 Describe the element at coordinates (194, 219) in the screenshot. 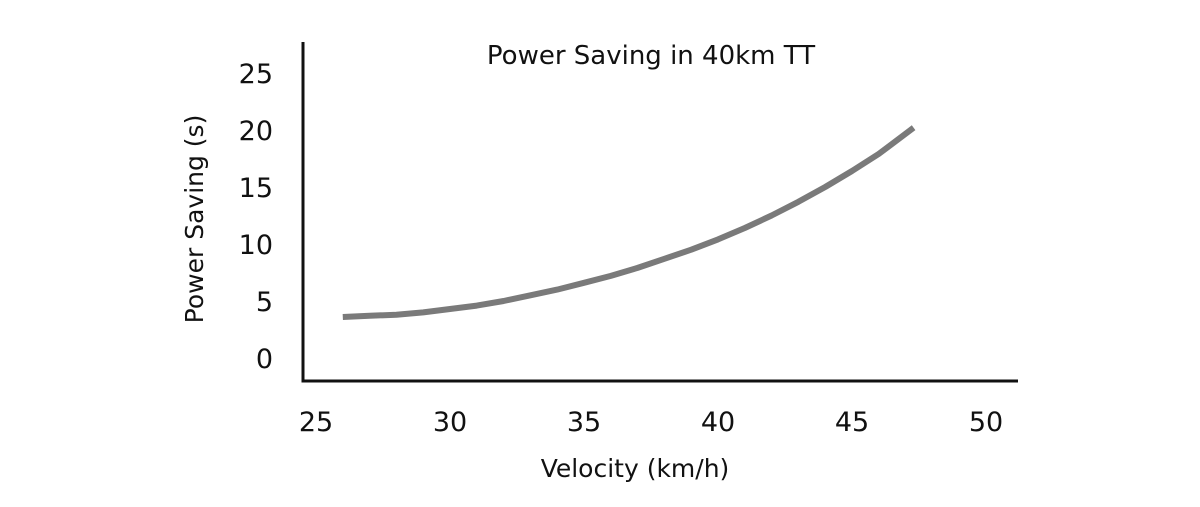

I see `y-axis-title: Power Saving (s)` at that location.